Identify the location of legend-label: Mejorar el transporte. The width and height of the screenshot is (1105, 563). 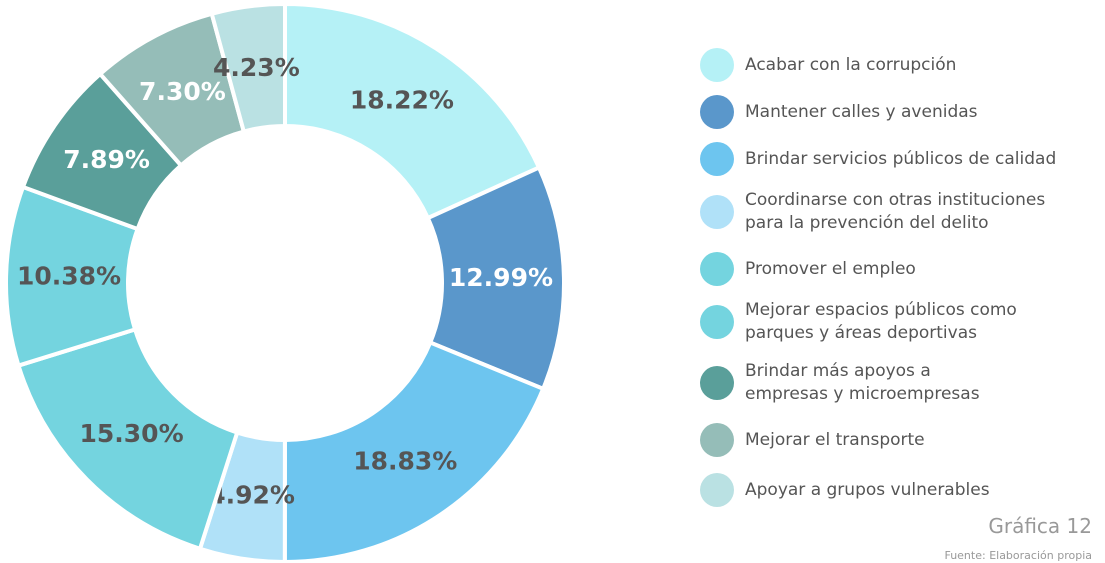
(835, 439).